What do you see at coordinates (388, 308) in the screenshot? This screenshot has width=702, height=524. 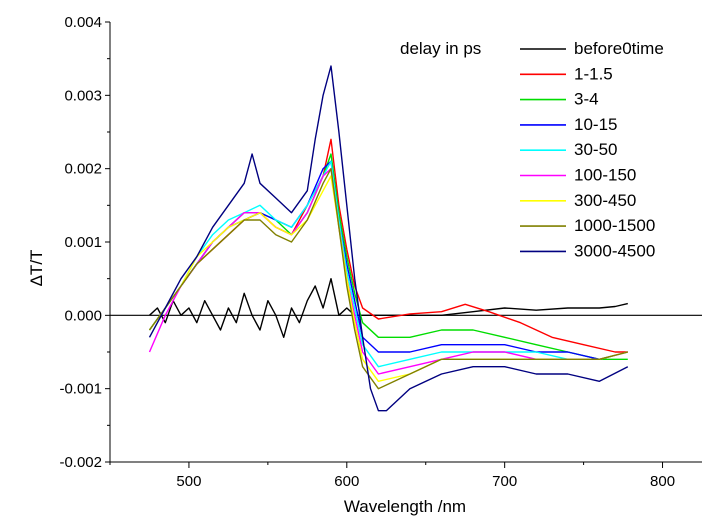 I see `series-line-before0time` at bounding box center [388, 308].